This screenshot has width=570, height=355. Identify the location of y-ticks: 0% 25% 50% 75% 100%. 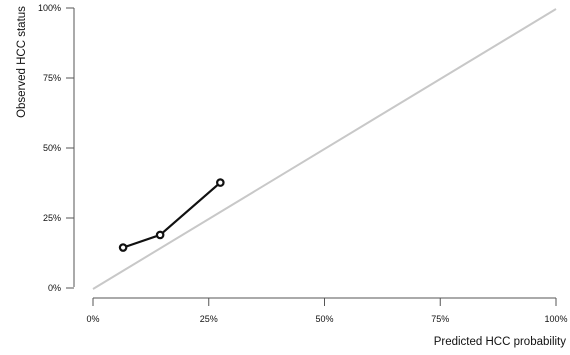
(56, 148).